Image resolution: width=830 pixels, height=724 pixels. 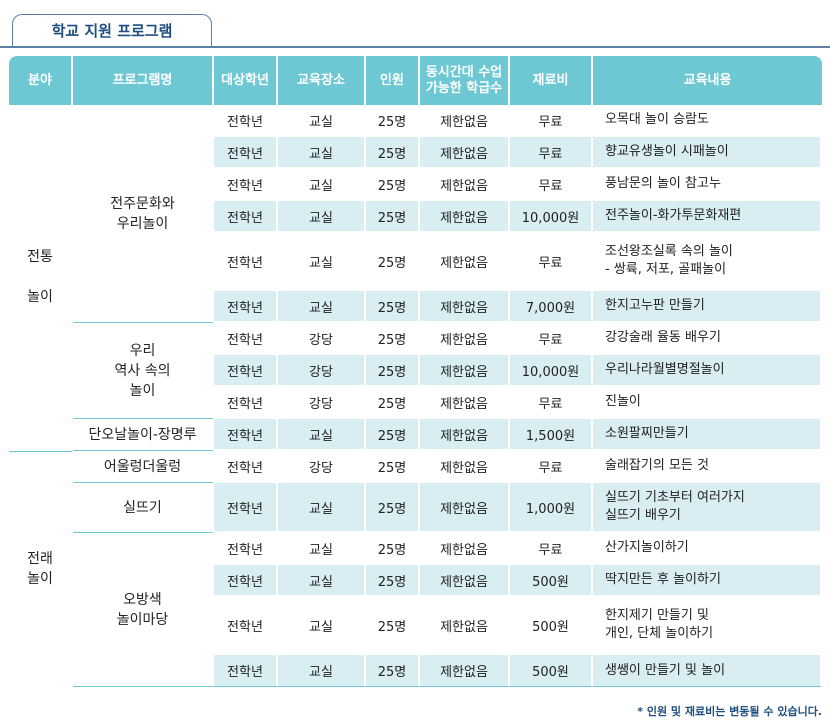 I want to click on text-line: - 쌍륙, 저포, 골패놀이, so click(x=666, y=269).